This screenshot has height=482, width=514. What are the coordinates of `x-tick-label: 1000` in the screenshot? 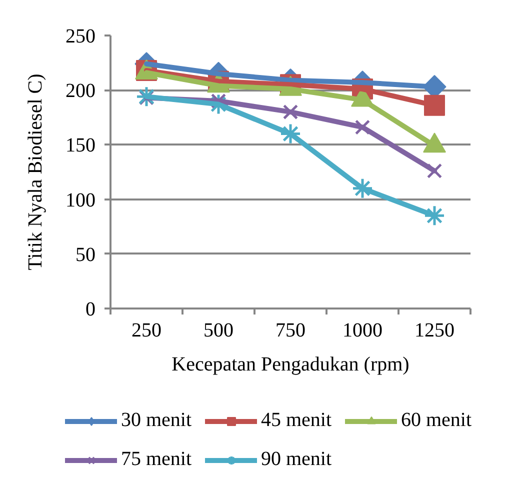 It's located at (362, 331).